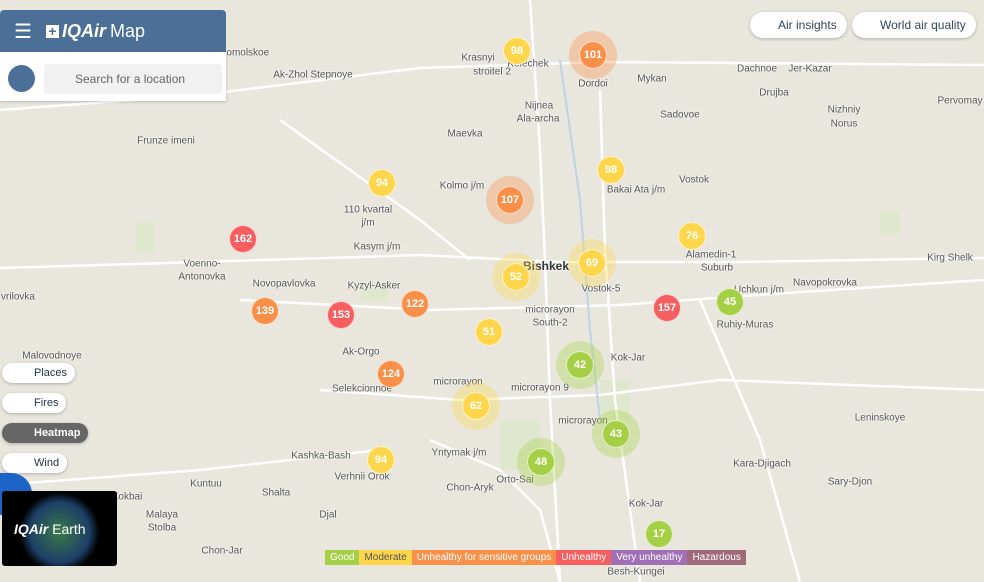 Image resolution: width=984 pixels, height=582 pixels. What do you see at coordinates (39, 373) in the screenshot?
I see `places-button: Places` at bounding box center [39, 373].